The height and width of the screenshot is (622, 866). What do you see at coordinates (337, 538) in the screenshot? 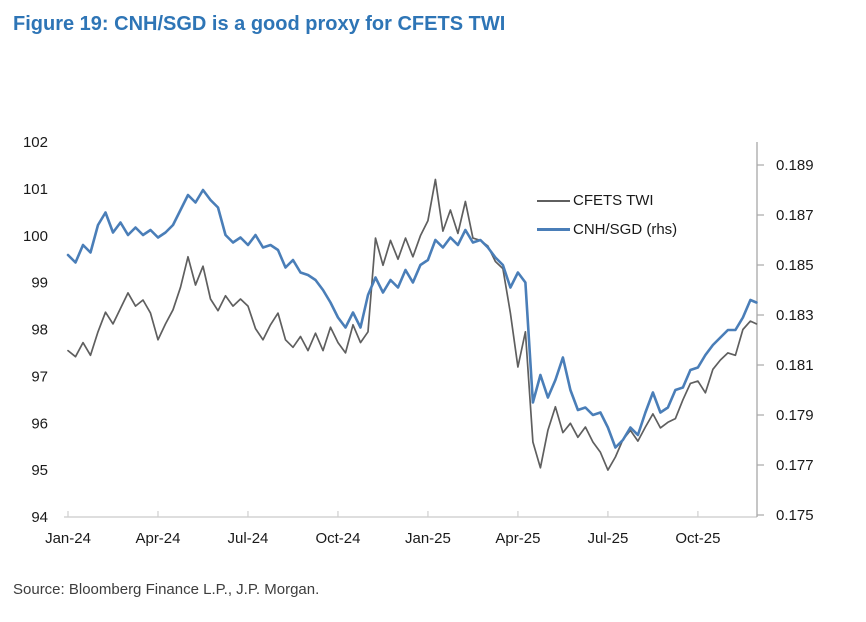
I see `x-axis-tick-label: Oct-24` at bounding box center [337, 538].